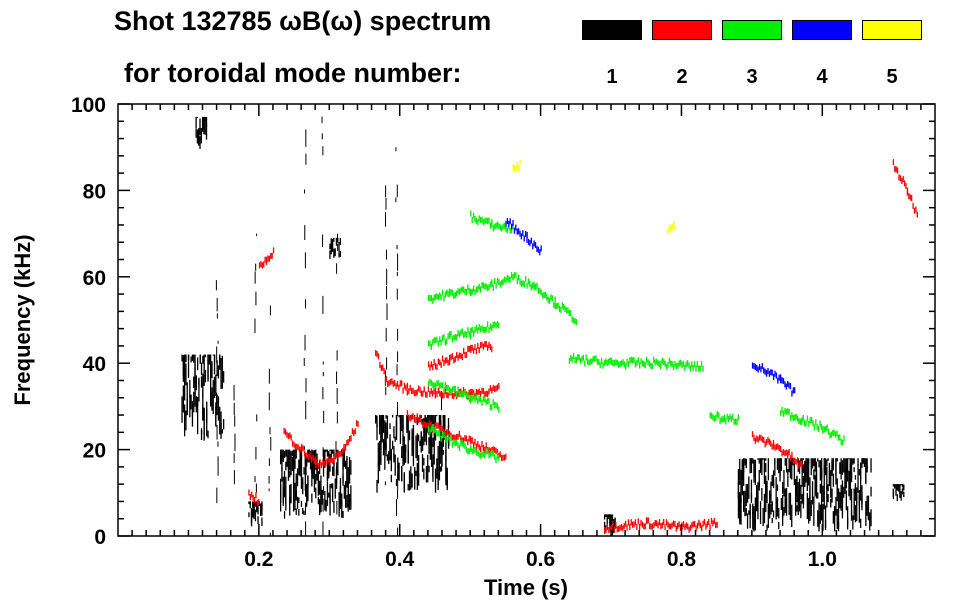  I want to click on y-tick-label: 60, so click(94, 278).